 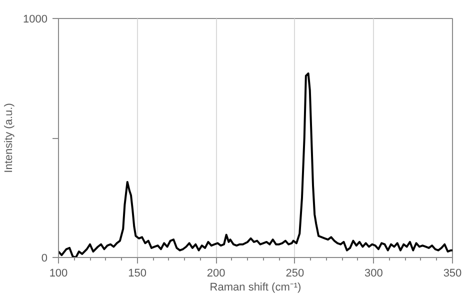 What do you see at coordinates (452, 274) in the screenshot?
I see `x-tick-label: 350` at bounding box center [452, 274].